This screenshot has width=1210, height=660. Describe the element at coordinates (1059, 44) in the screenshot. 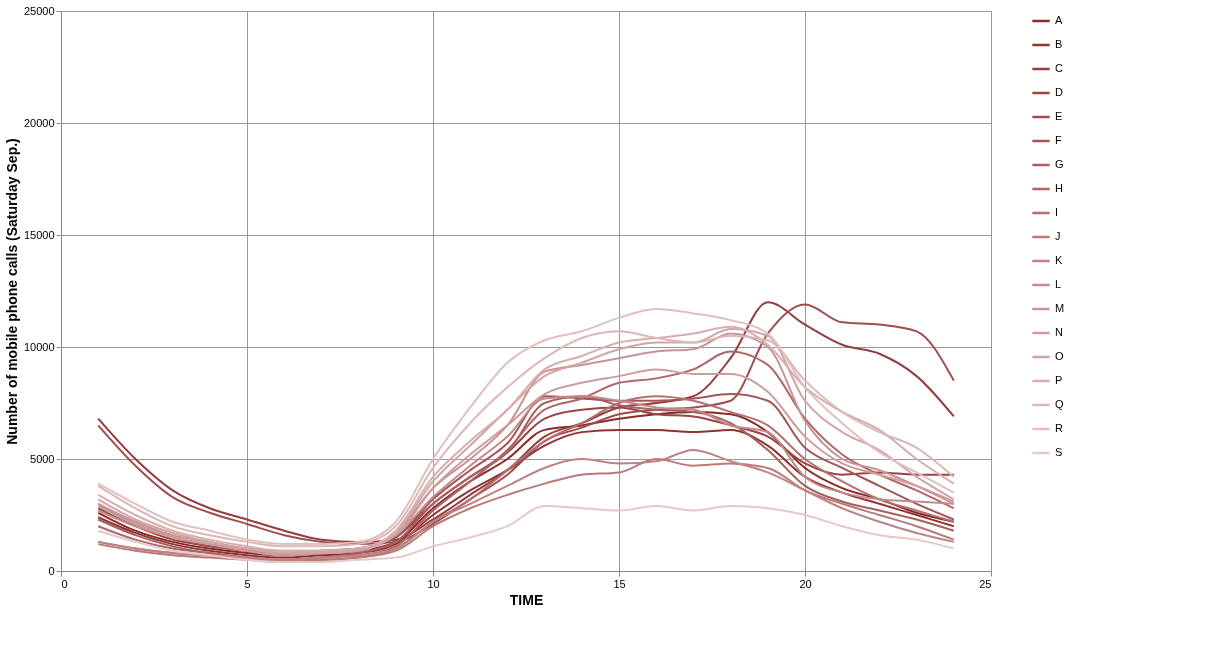

I see `legend-label: B` at that location.